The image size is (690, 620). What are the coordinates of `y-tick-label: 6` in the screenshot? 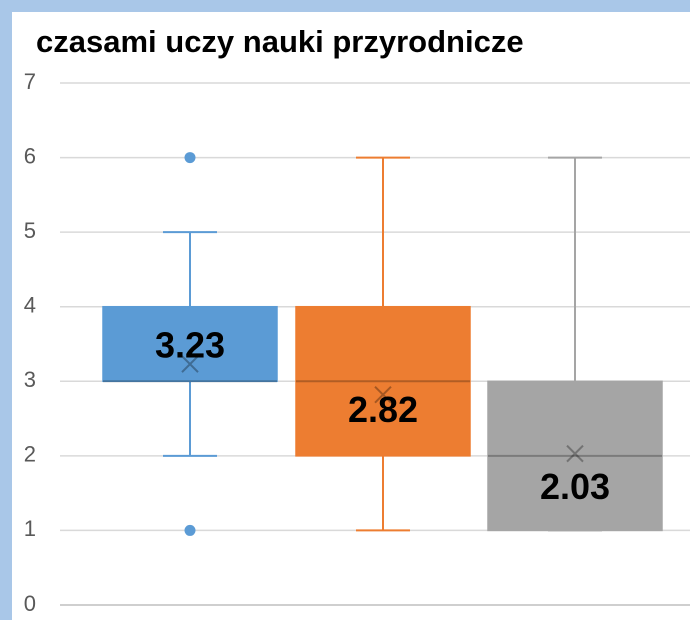 It's located at (30, 155).